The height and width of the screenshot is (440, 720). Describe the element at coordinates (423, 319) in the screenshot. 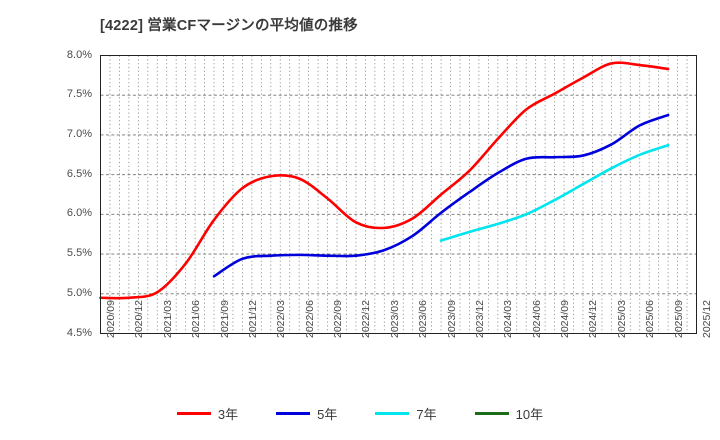

I see `x-axis-tick-label: 2023/06` at that location.